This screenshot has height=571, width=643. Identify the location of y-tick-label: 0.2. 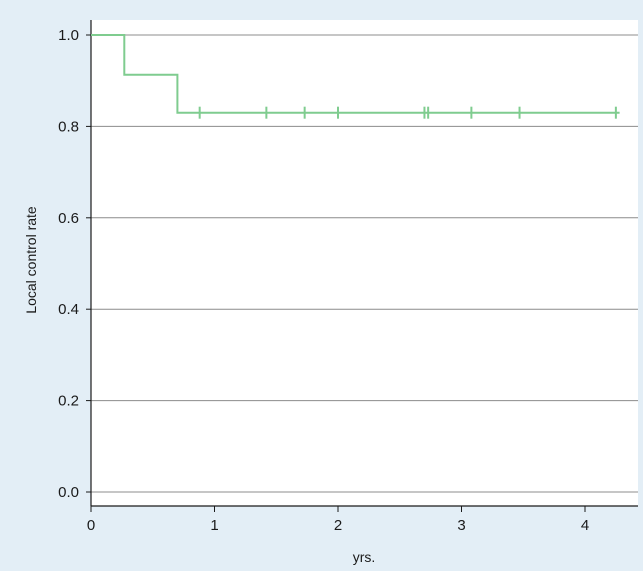
(68, 401).